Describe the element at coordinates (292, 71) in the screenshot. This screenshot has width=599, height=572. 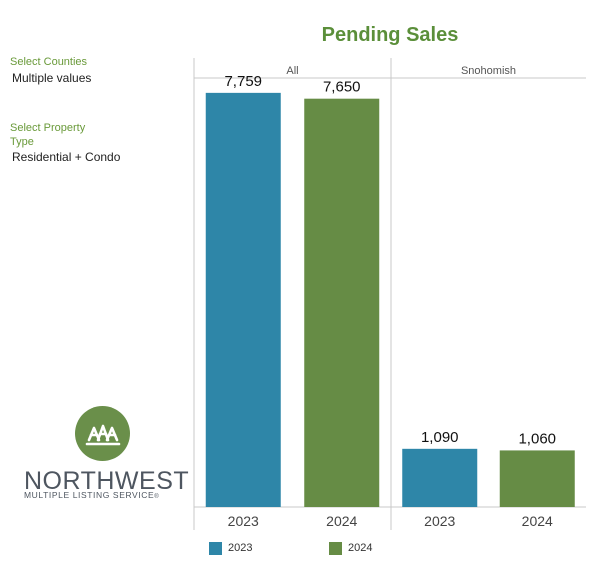
I see `panel-header-all: All` at that location.